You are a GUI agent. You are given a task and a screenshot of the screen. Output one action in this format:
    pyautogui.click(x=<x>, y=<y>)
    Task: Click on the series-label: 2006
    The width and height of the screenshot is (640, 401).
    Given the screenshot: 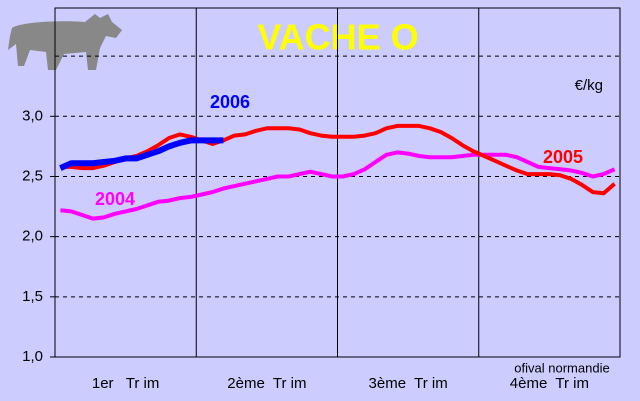 What is the action you would take?
    pyautogui.click(x=230, y=102)
    